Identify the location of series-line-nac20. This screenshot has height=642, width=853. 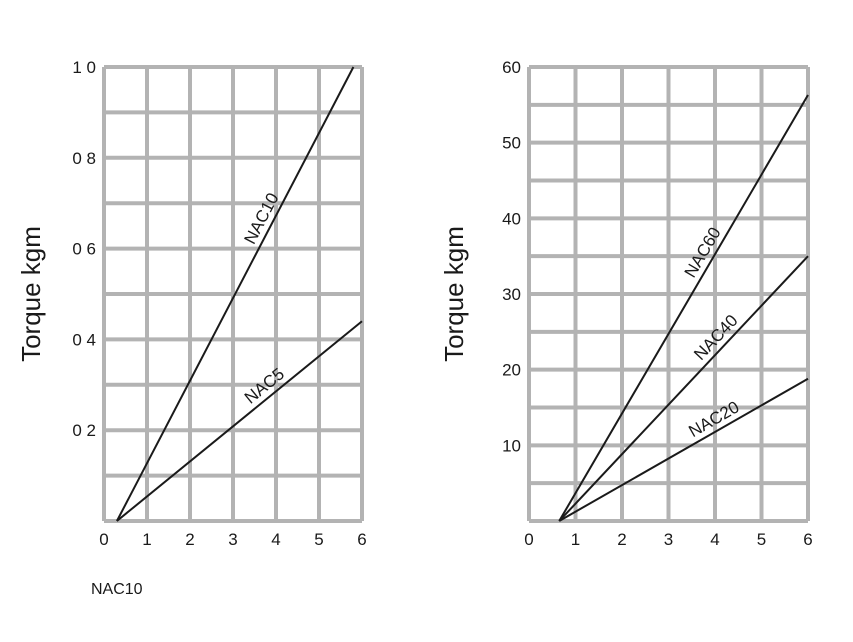
(683, 449).